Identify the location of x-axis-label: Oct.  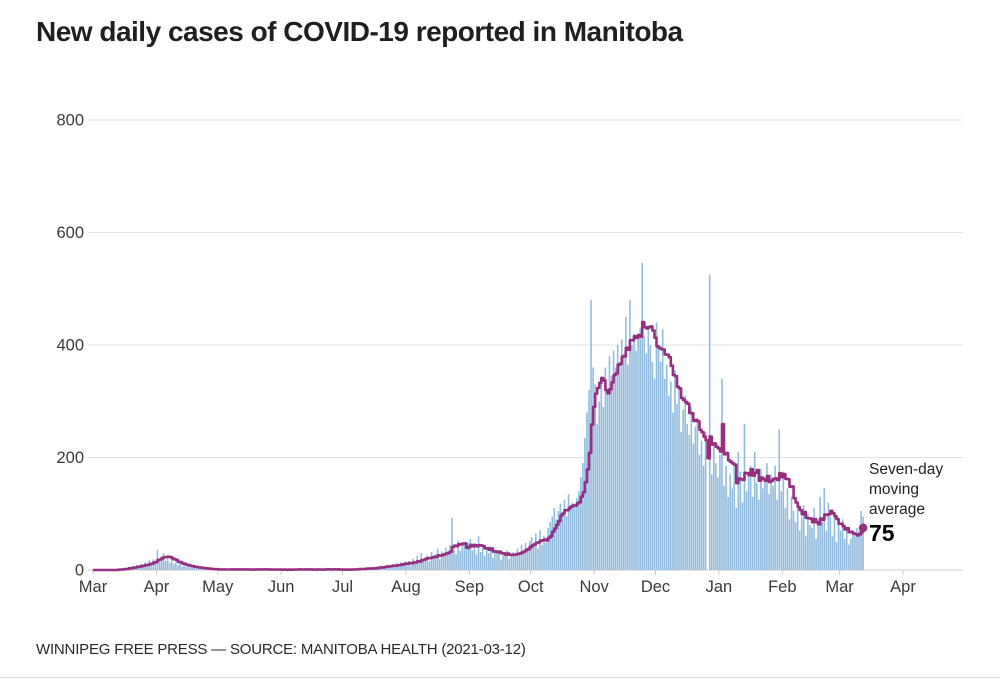
(531, 587).